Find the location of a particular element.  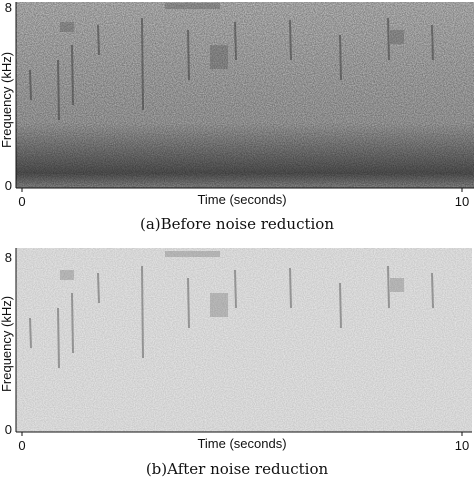

caption-after: (b)After noise reduction is located at coordinates (237, 469).